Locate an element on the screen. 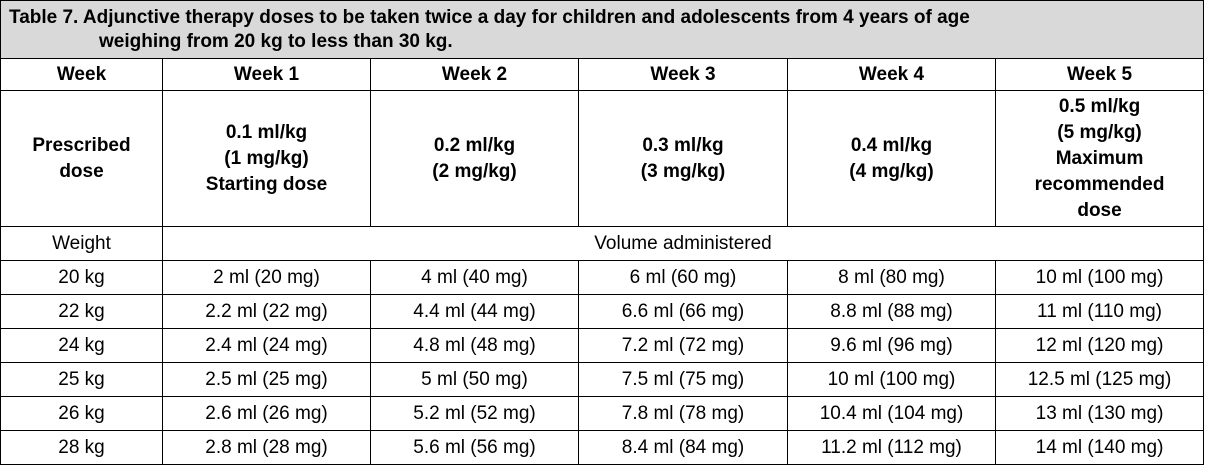 This screenshot has height=468, width=1205. volume-cell: 2.4 ml (24 mg) is located at coordinates (266, 345).